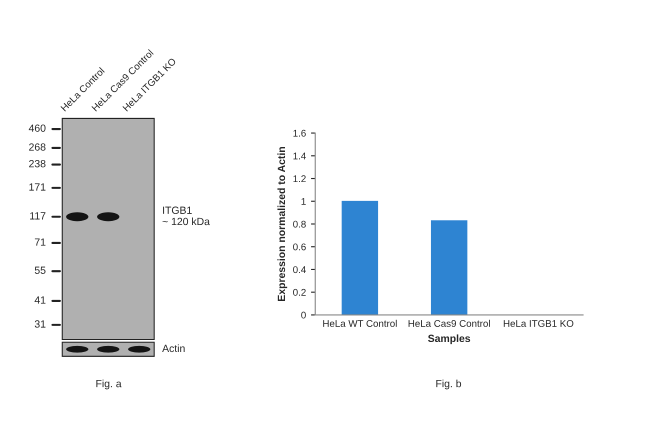 This screenshot has height=432, width=650. What do you see at coordinates (449, 385) in the screenshot?
I see `text: Fig. b` at bounding box center [449, 385].